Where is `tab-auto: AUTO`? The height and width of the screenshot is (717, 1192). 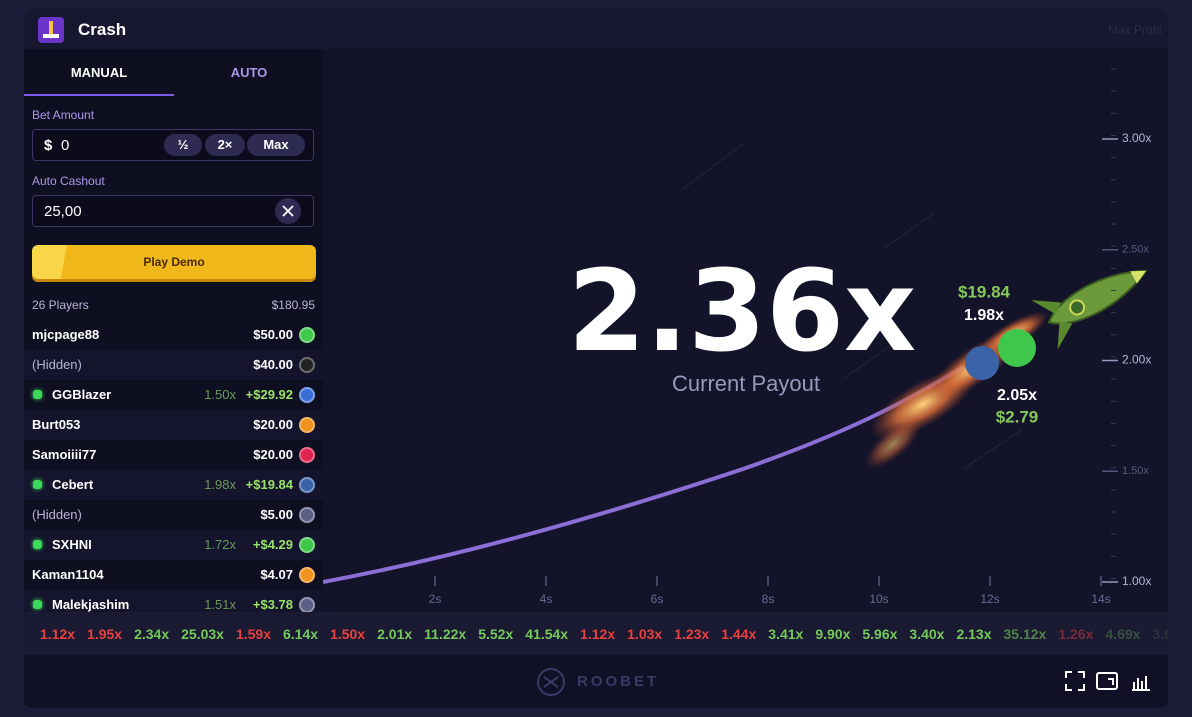
tab-auto: AUTO is located at coordinates (249, 72).